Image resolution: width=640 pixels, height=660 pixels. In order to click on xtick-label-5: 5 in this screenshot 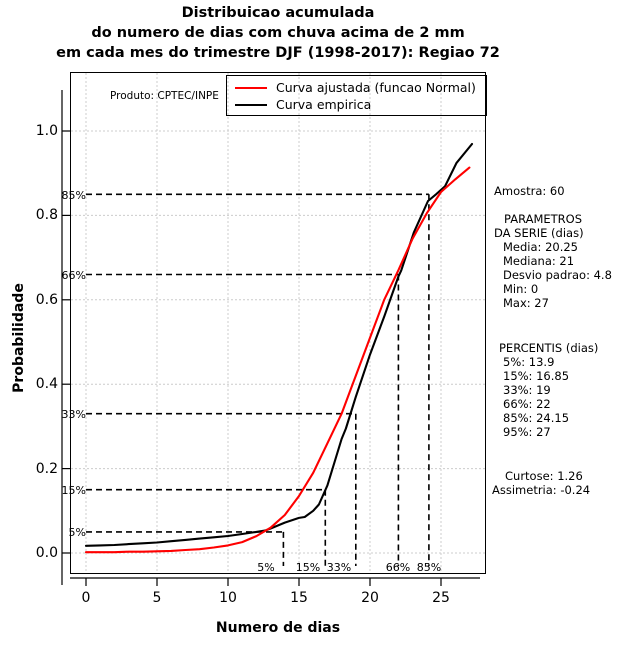, I will do `click(157, 598)`.